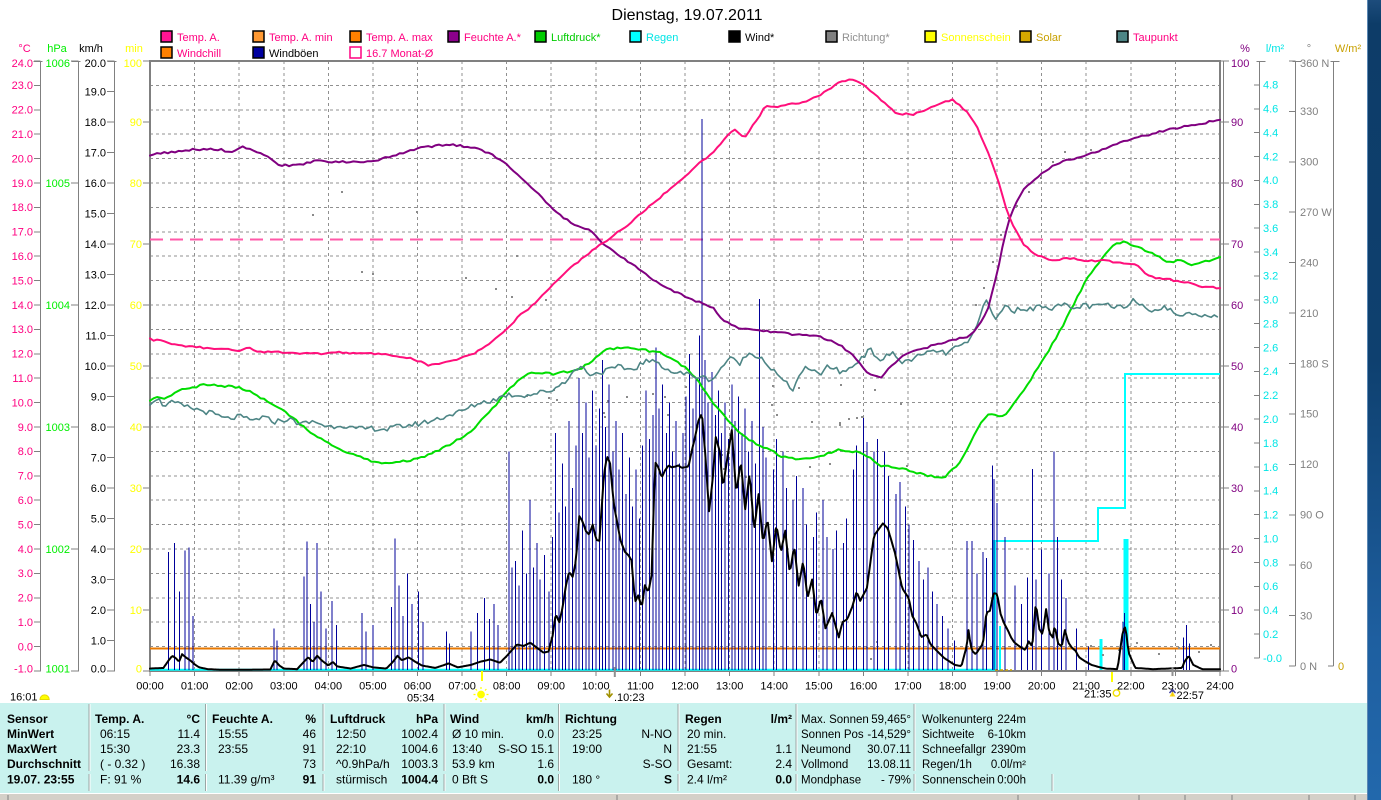 The image size is (1381, 800). Describe the element at coordinates (473, 764) in the screenshot. I see `svg-text: 53.9 km` at that location.